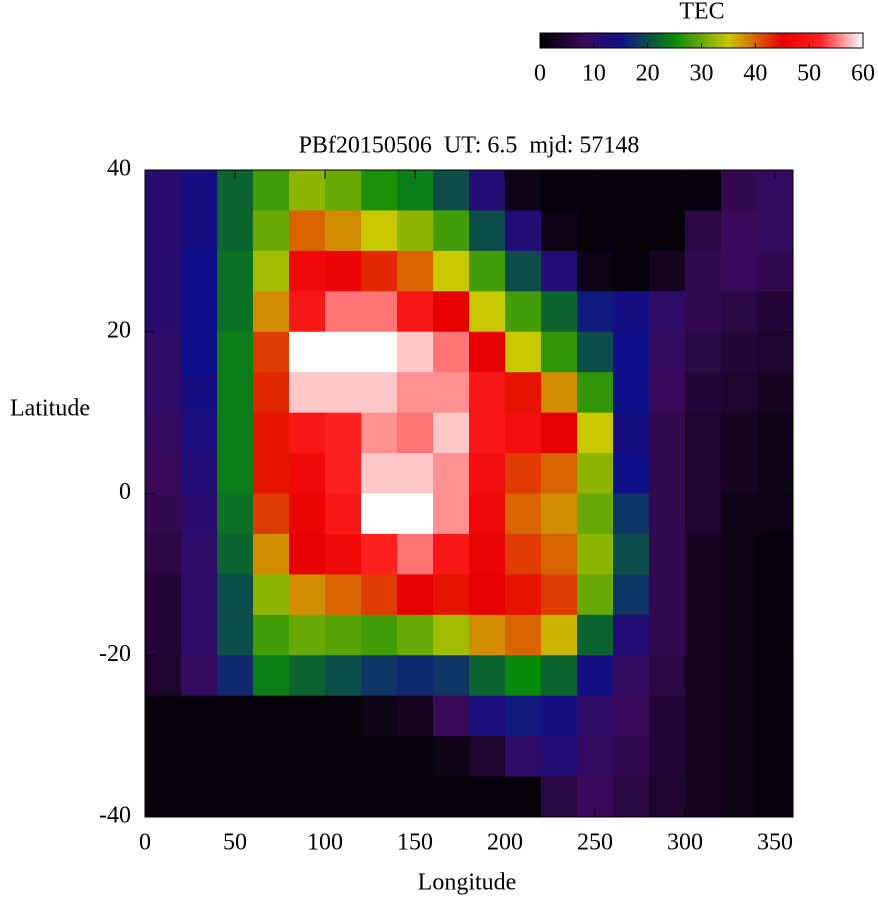  Describe the element at coordinates (648, 74) in the screenshot. I see `colorbar-tick-label: 20` at that location.